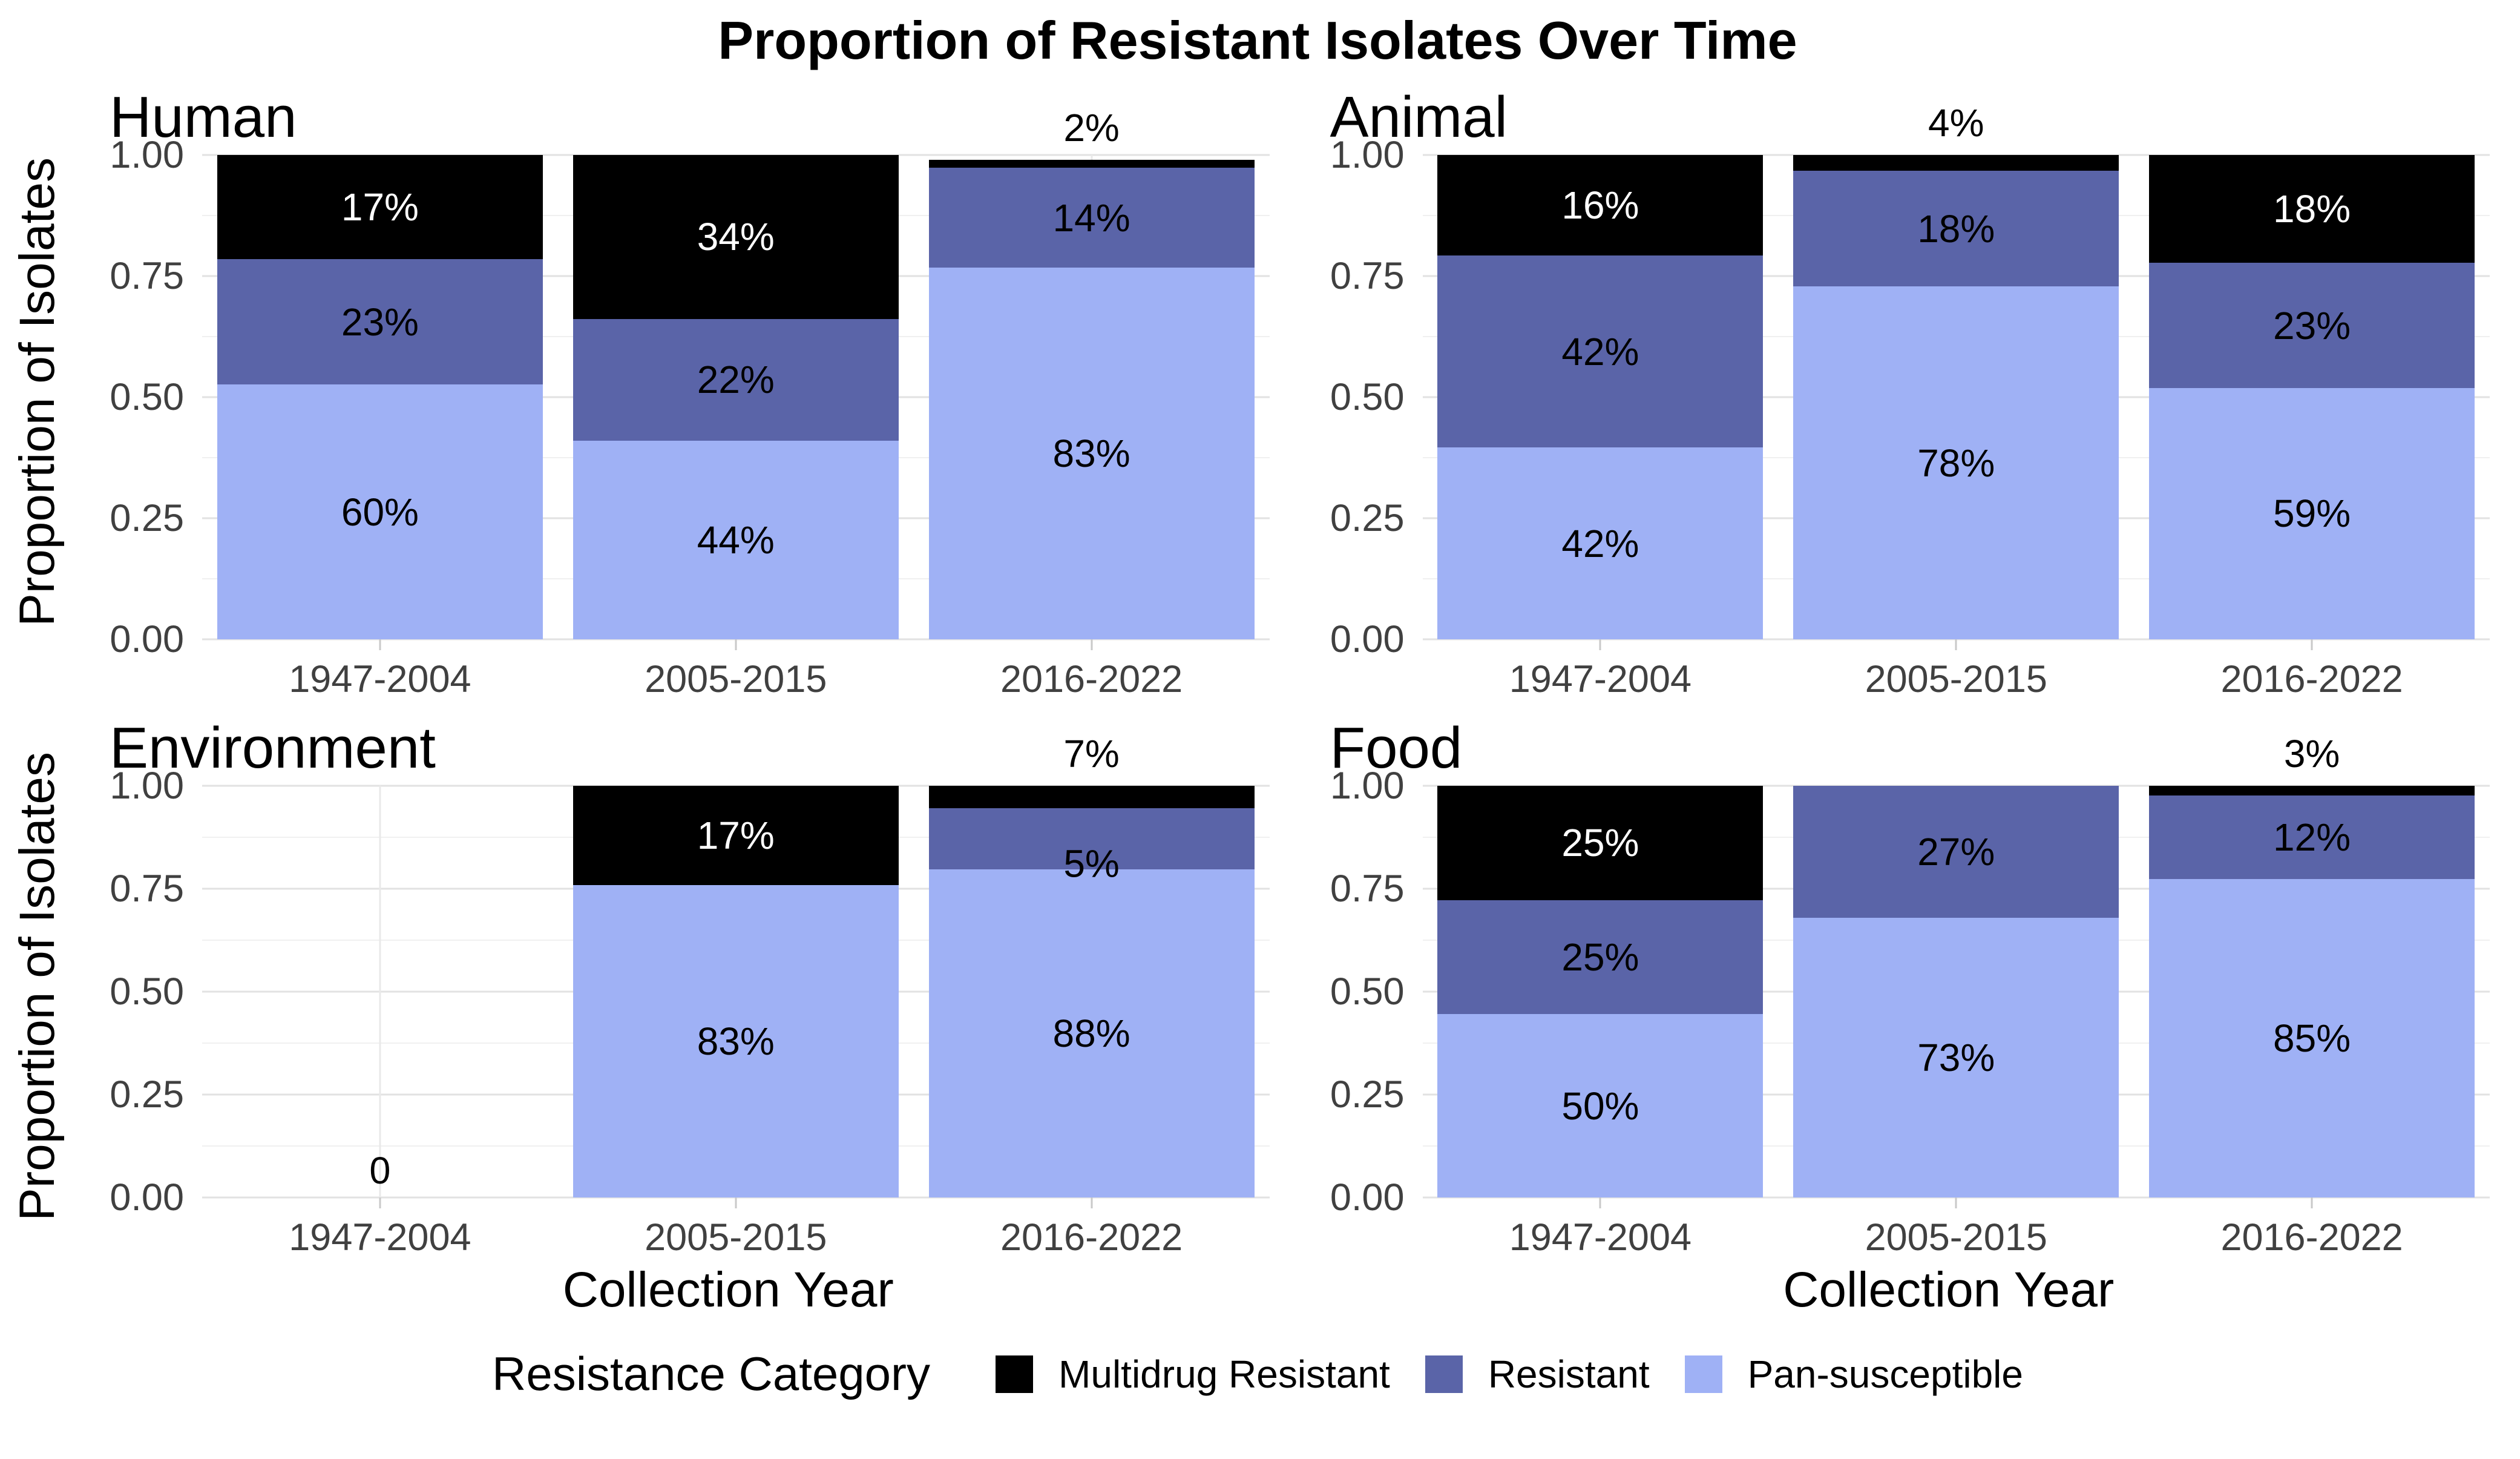 This screenshot has width=2520, height=1459. I want to click on bar-segment-resistant: 14%, so click(1091, 218).